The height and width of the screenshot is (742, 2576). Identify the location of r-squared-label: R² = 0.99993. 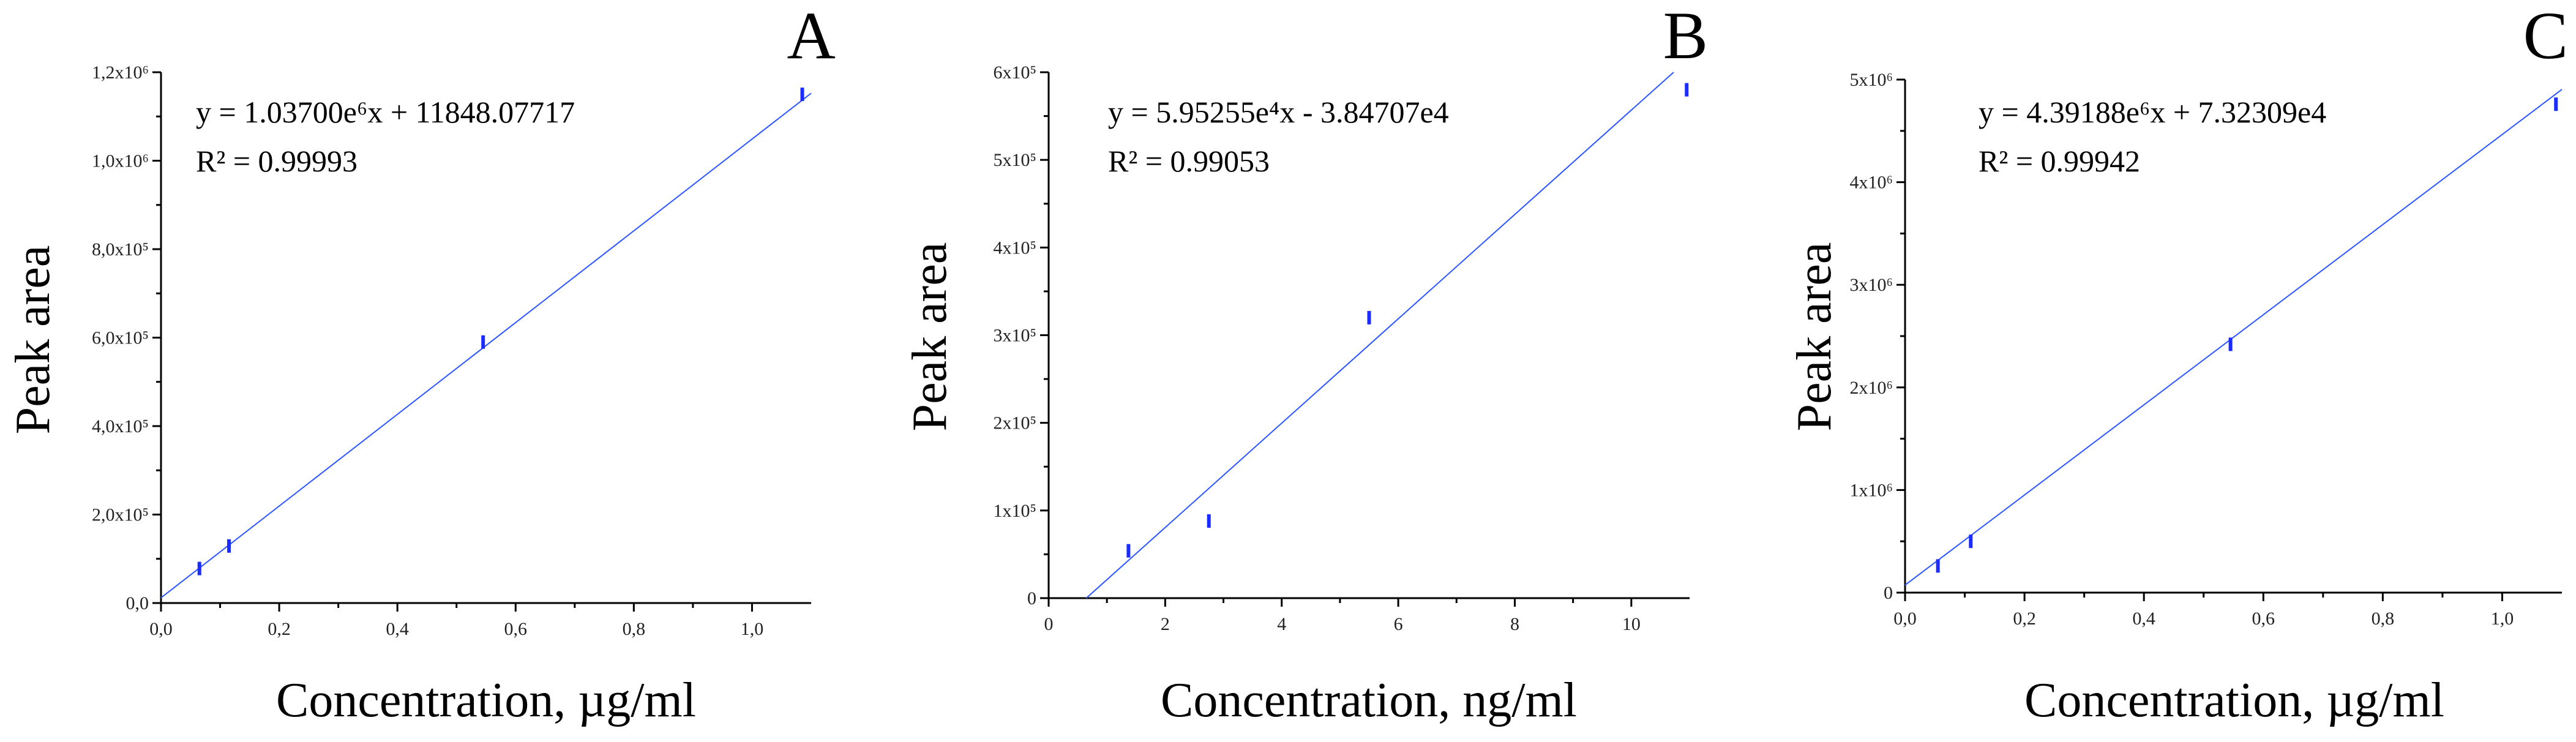
(277, 161).